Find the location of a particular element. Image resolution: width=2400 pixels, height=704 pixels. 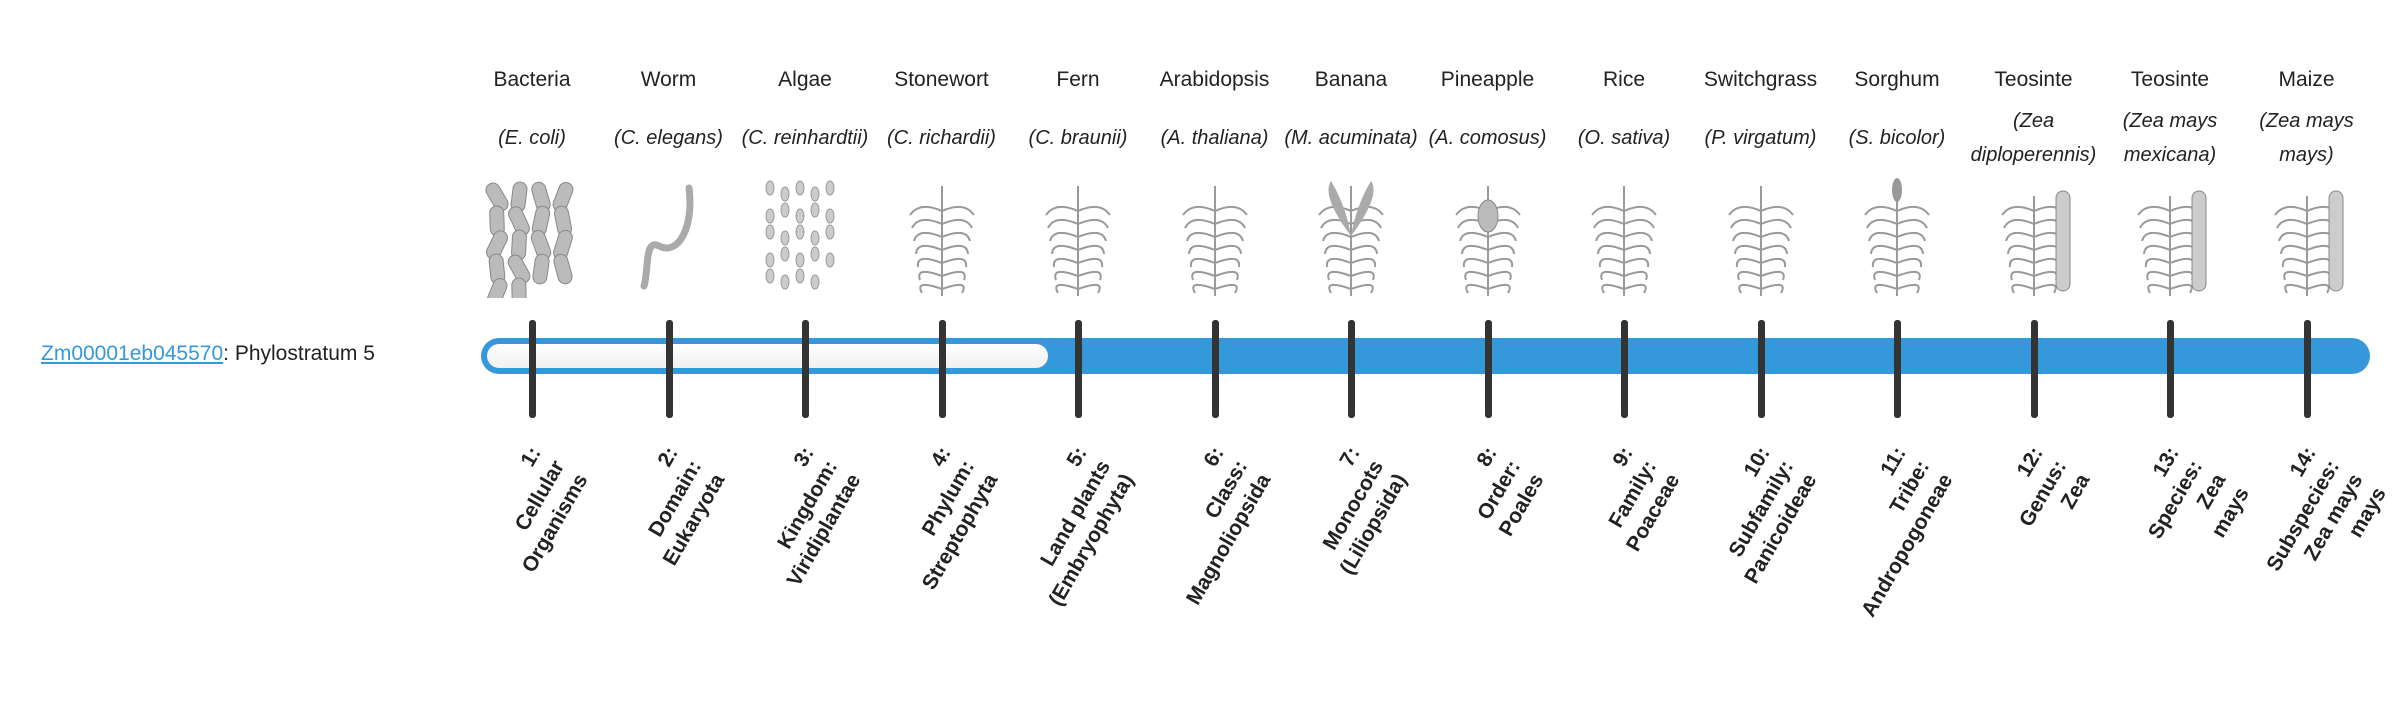

organism-latin-name: (P. virgatum) is located at coordinates (1761, 138).